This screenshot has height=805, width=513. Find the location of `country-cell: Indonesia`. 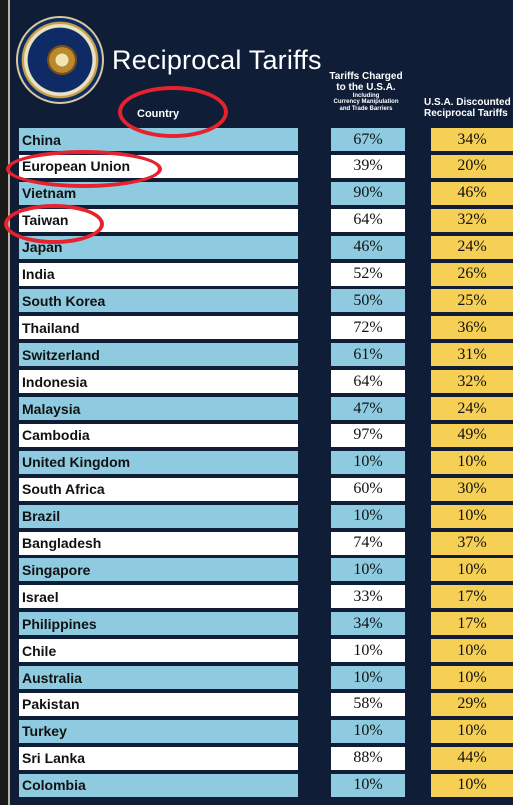

country-cell: Indonesia is located at coordinates (158, 382).